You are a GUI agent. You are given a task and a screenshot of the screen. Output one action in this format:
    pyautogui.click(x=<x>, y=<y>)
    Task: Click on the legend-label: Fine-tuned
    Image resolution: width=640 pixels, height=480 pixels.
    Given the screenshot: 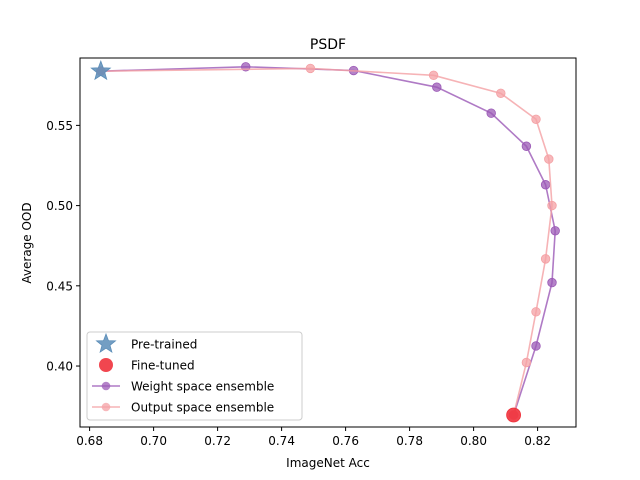 What is the action you would take?
    pyautogui.click(x=163, y=366)
    